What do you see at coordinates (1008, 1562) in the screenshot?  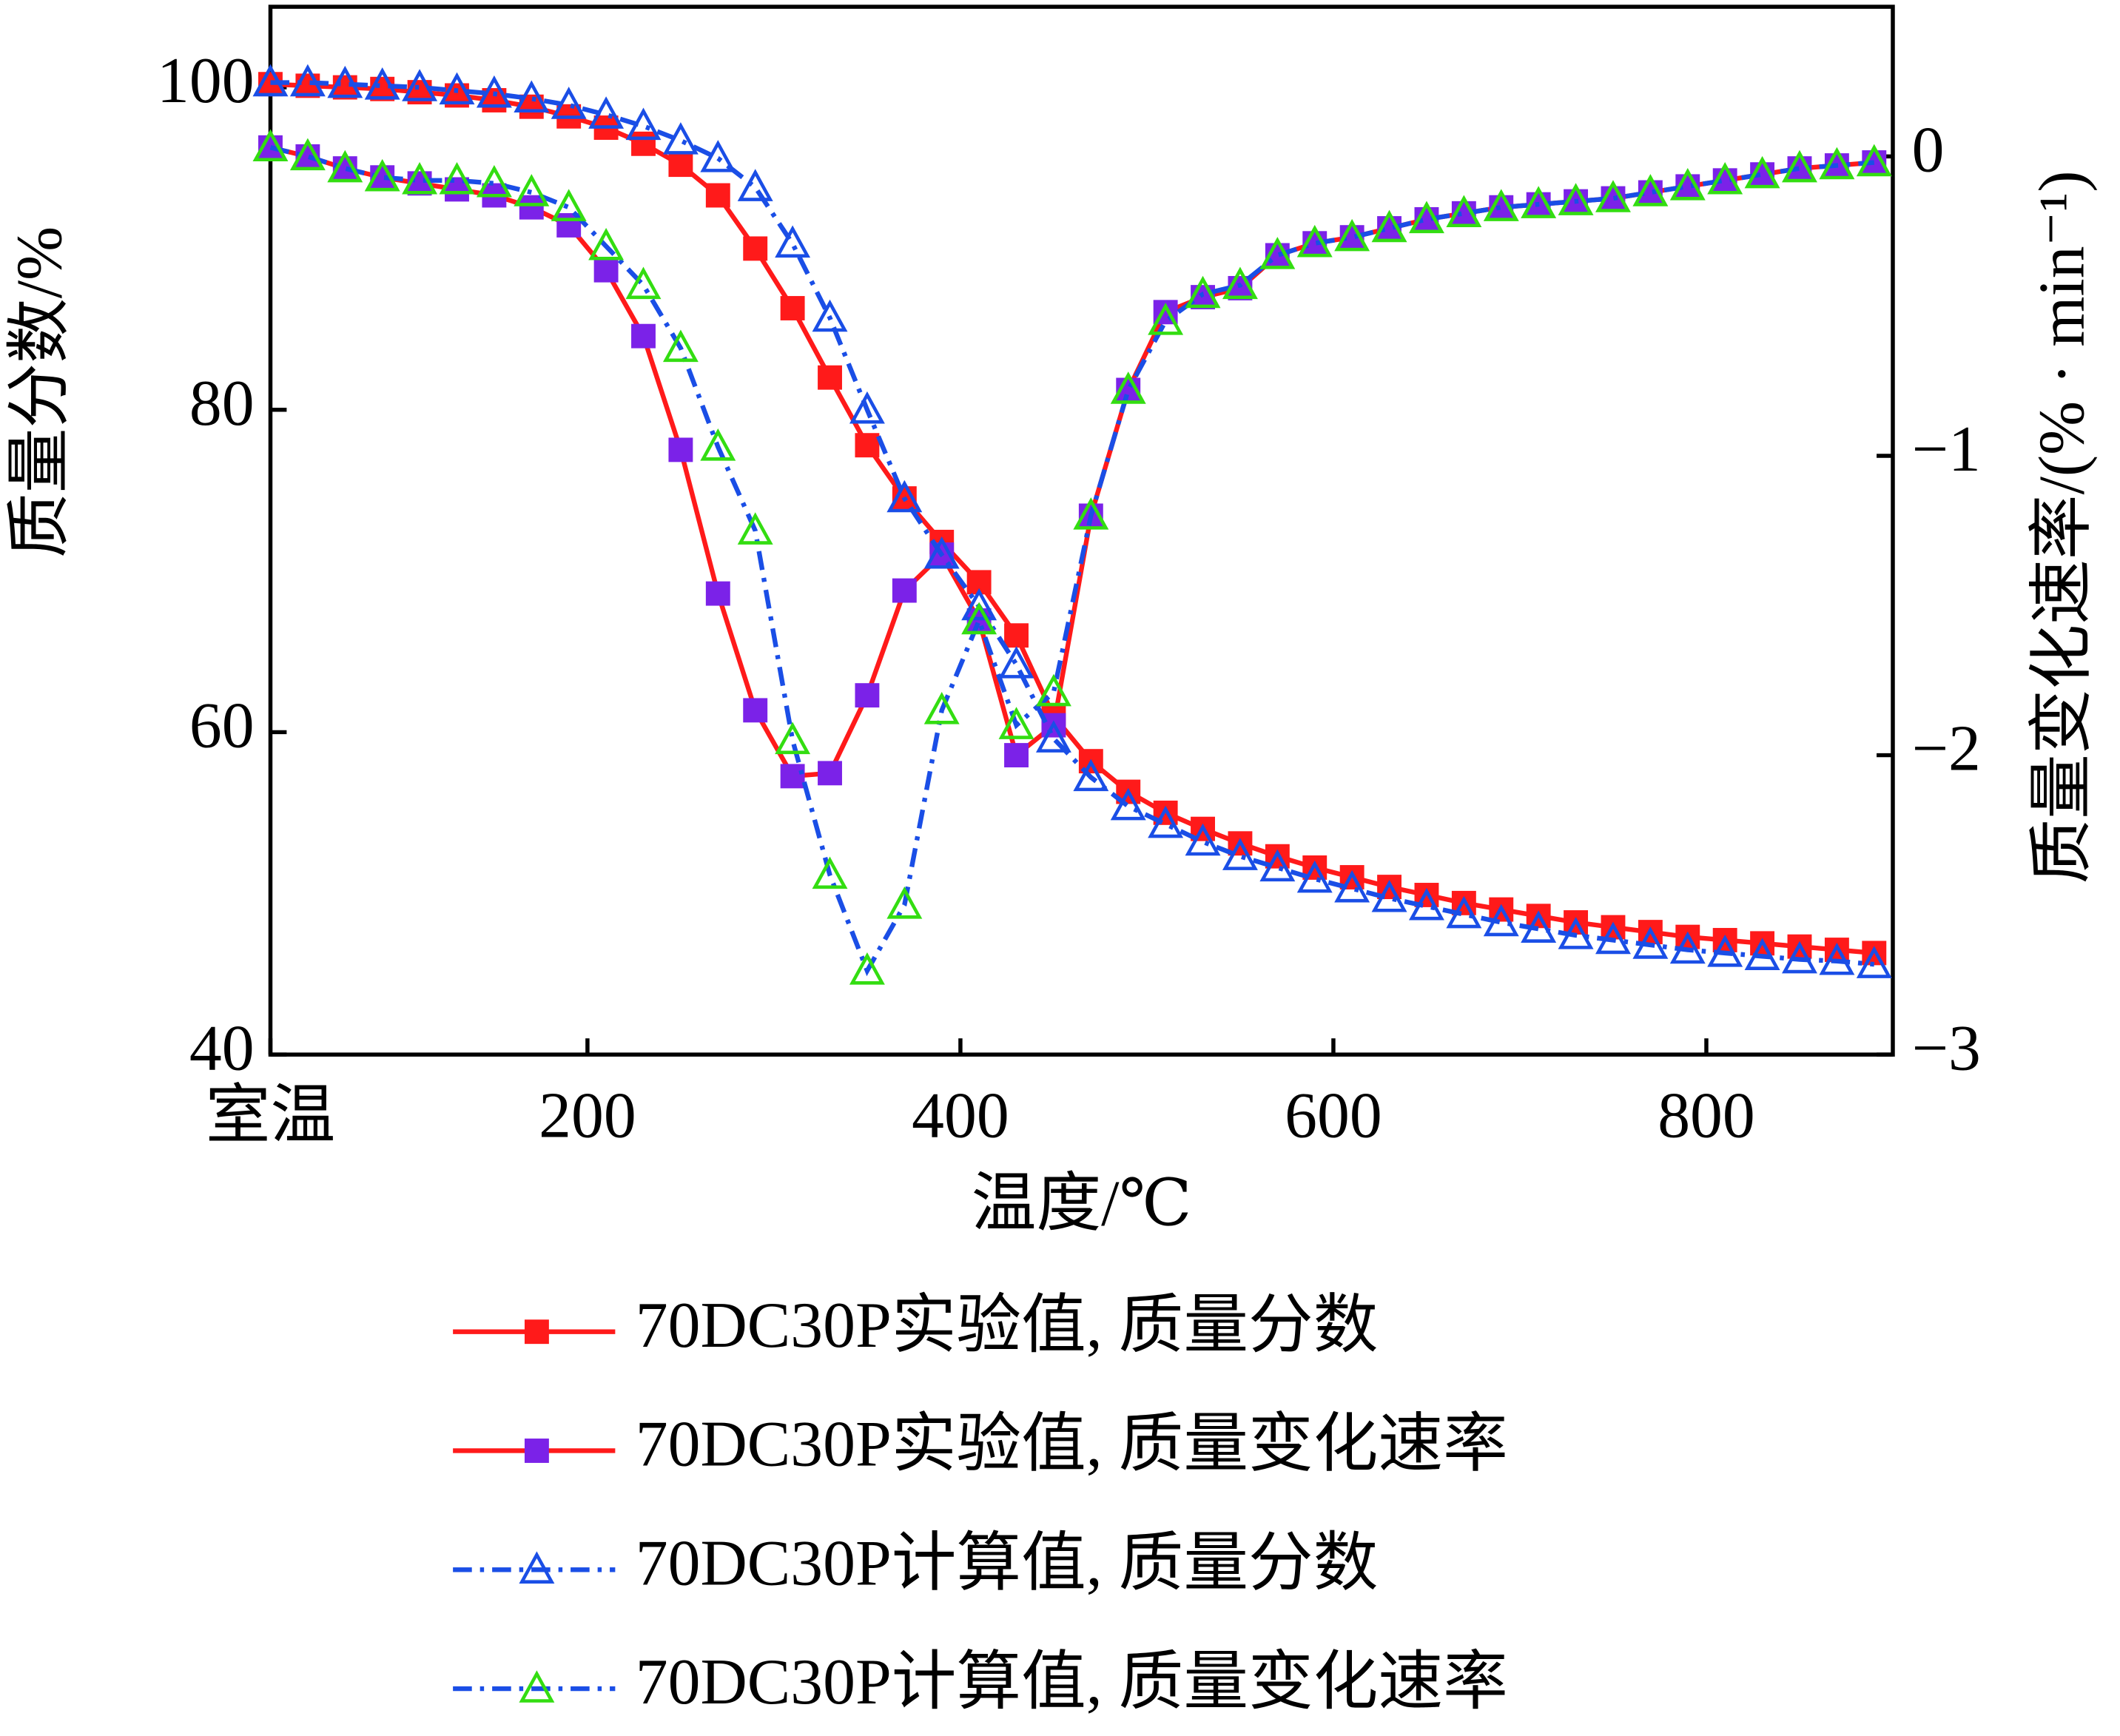 I see `legend-label: 70DC30P计算值, 质量分数` at bounding box center [1008, 1562].